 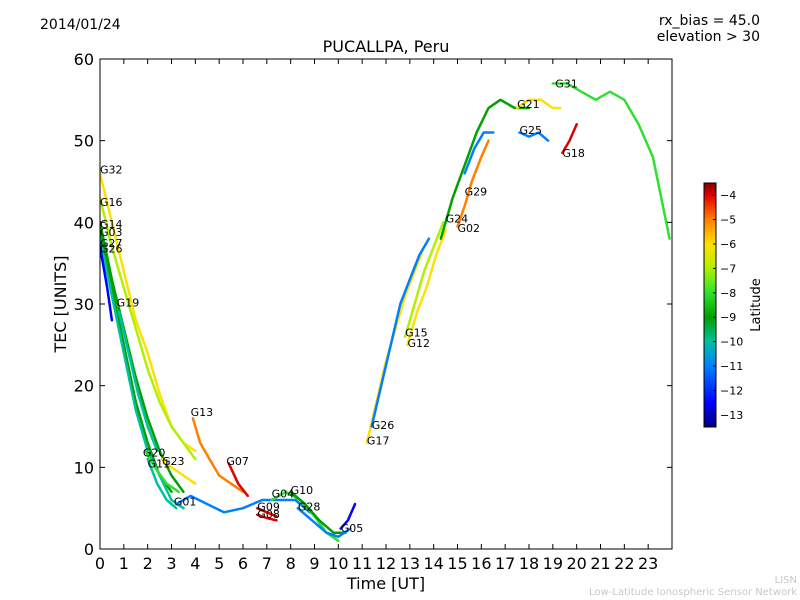 What do you see at coordinates (243, 563) in the screenshot?
I see `x-tick-label: 6` at bounding box center [243, 563].